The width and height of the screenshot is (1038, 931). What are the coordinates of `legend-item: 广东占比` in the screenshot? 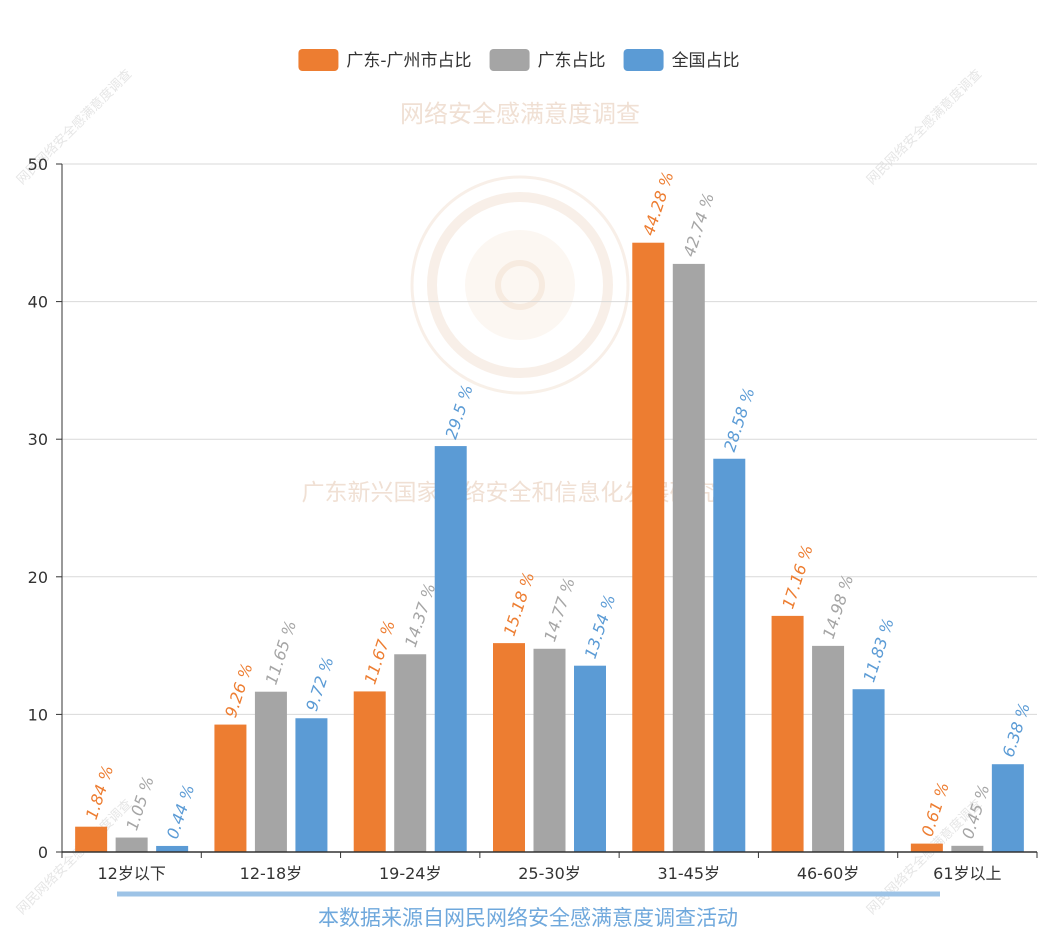 It's located at (547, 60).